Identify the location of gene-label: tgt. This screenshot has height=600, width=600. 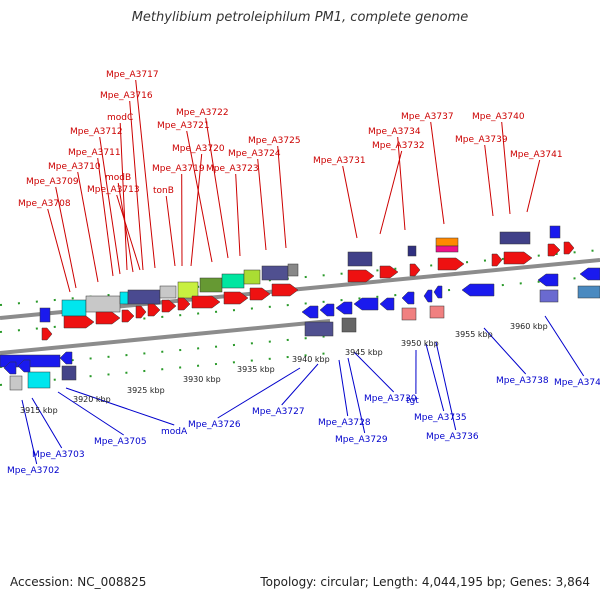
(412, 401).